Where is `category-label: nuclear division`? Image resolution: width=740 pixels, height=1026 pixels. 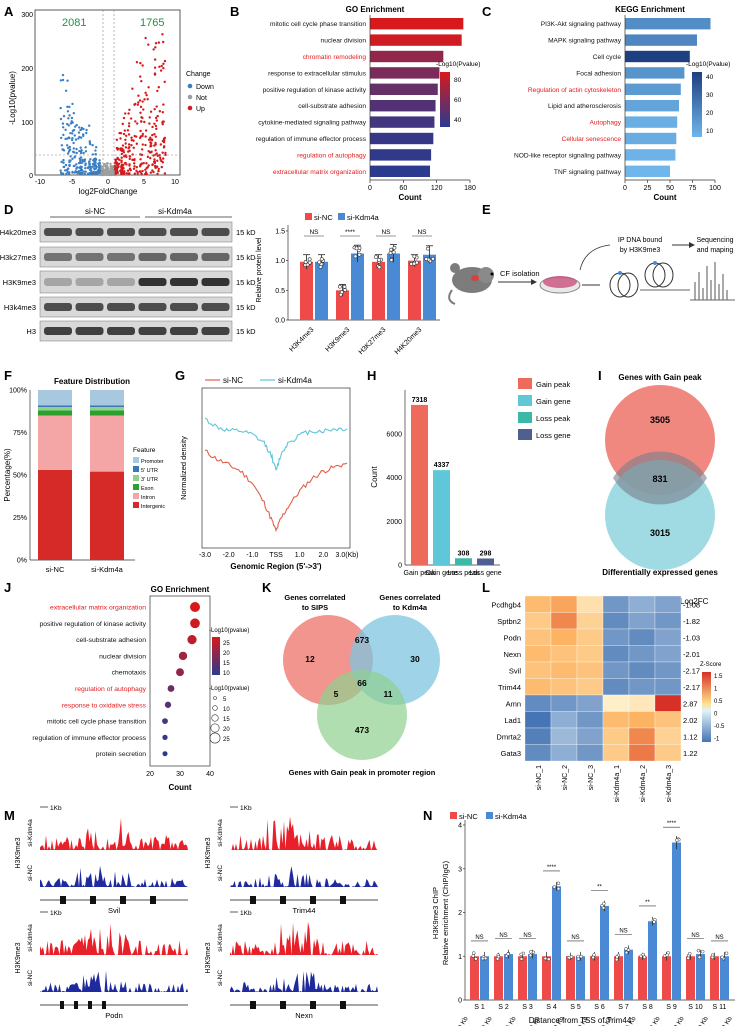 category-label: nuclear division is located at coordinates (122, 656).